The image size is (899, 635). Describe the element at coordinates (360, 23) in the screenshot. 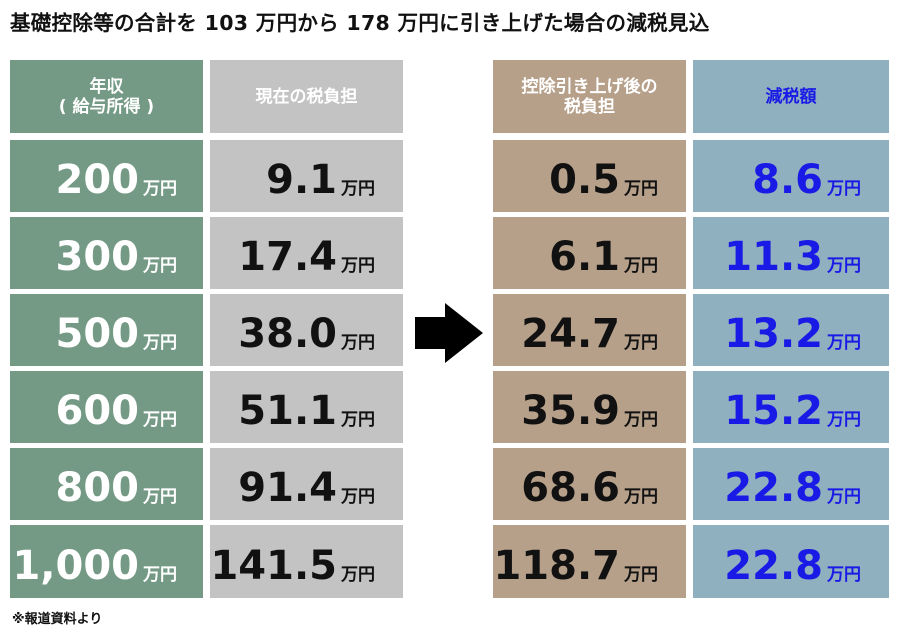

I see `chart-title: 基礎控除等の合計を 103 万円から 178 万円に引き上げた場合の減税見込` at that location.